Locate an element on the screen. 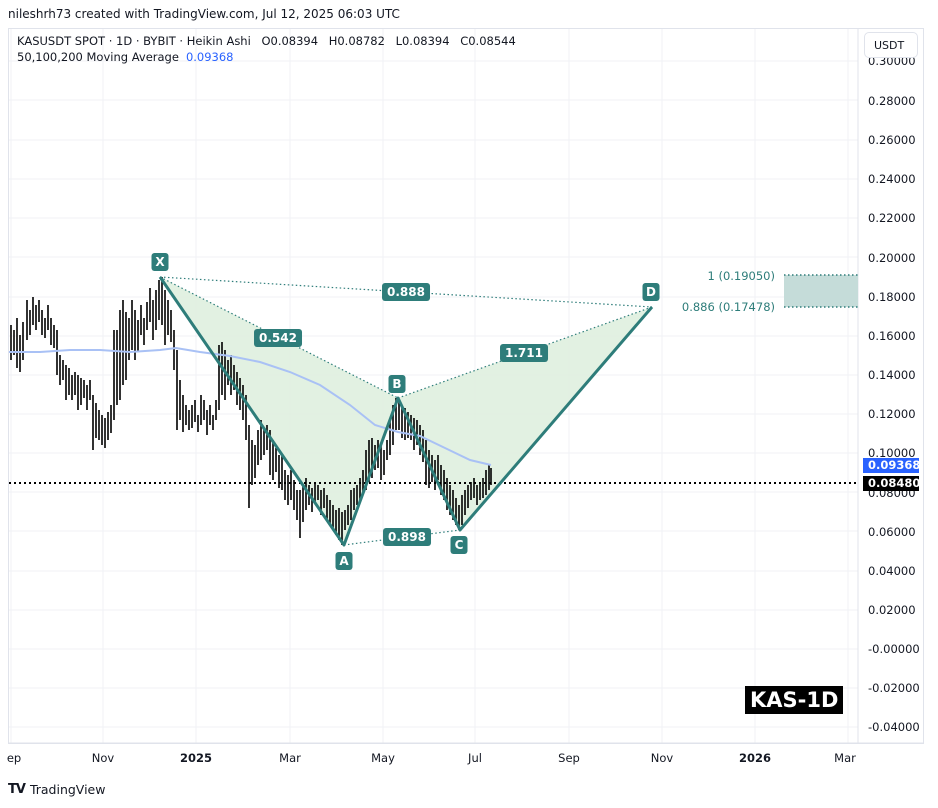 This screenshot has width=938, height=808. ratio-xb-label: 0.542 is located at coordinates (278, 338).